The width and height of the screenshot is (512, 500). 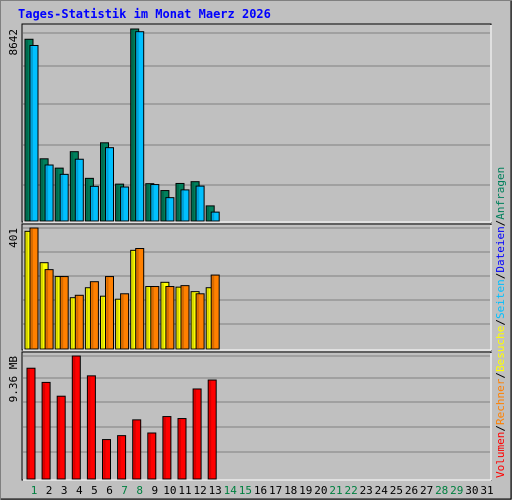 I want to click on chart-title: Tages-Statistik im Monat Maerz 2026, so click(x=144, y=14).